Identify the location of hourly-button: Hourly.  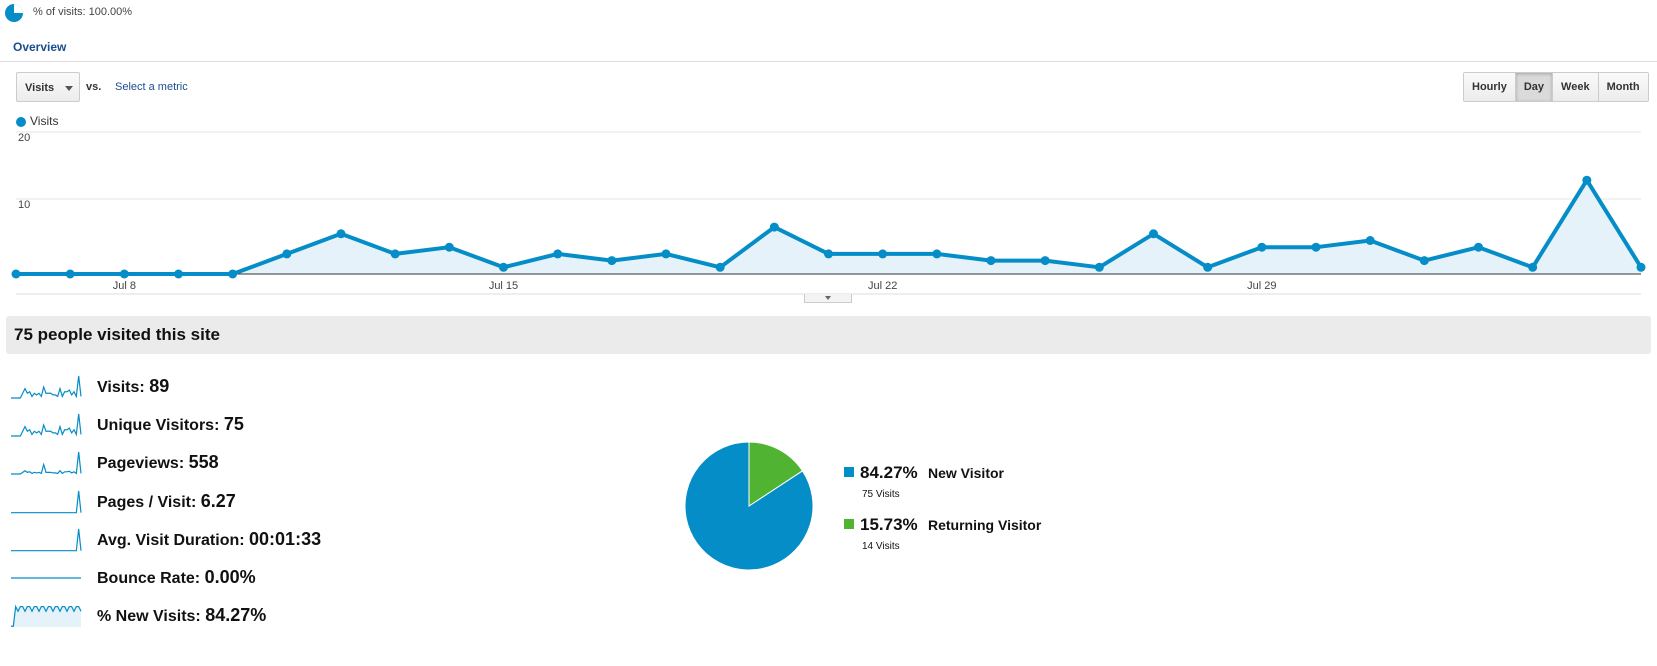
(1490, 87).